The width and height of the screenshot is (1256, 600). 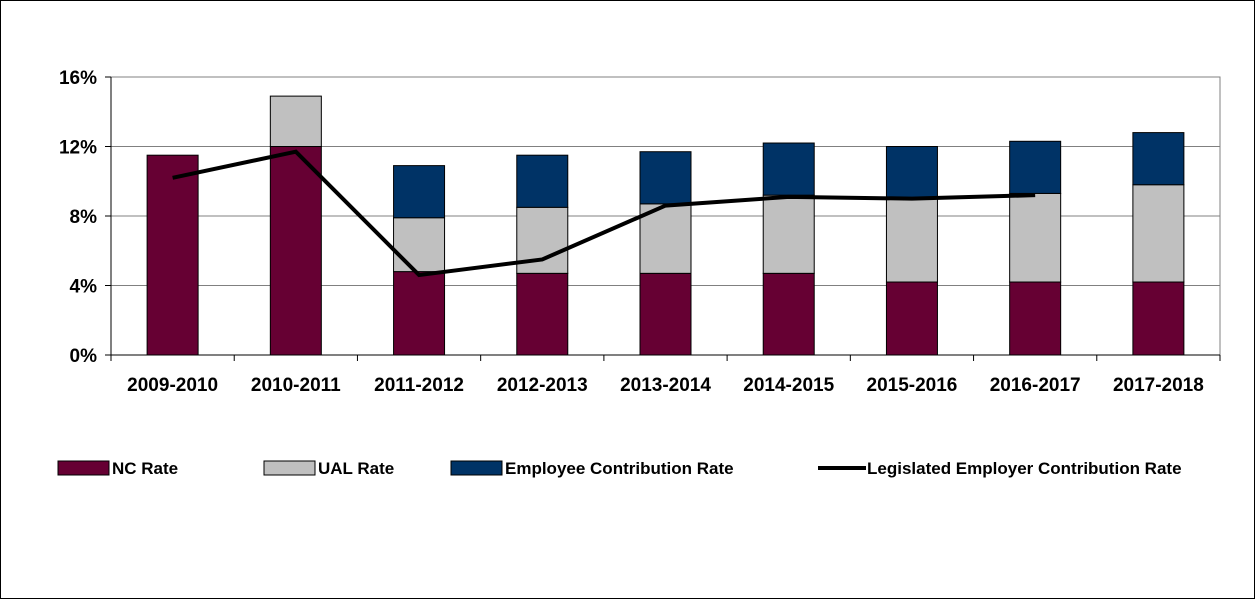 What do you see at coordinates (419, 385) in the screenshot?
I see `x-tick-label: 2011-2012` at bounding box center [419, 385].